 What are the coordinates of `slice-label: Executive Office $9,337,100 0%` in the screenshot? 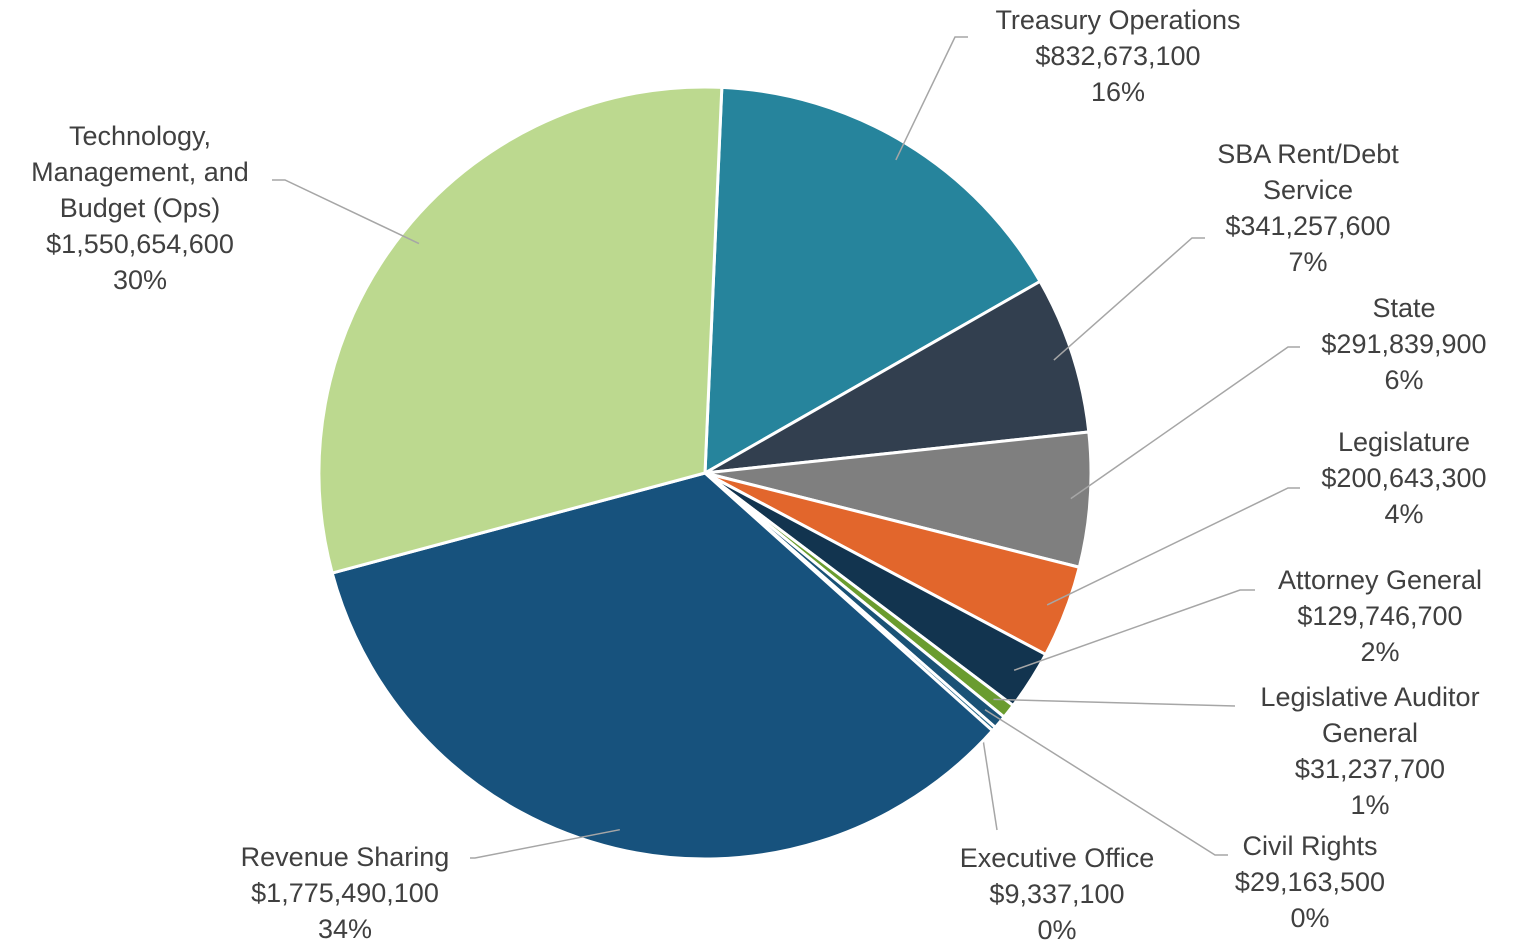 It's located at (1057, 891).